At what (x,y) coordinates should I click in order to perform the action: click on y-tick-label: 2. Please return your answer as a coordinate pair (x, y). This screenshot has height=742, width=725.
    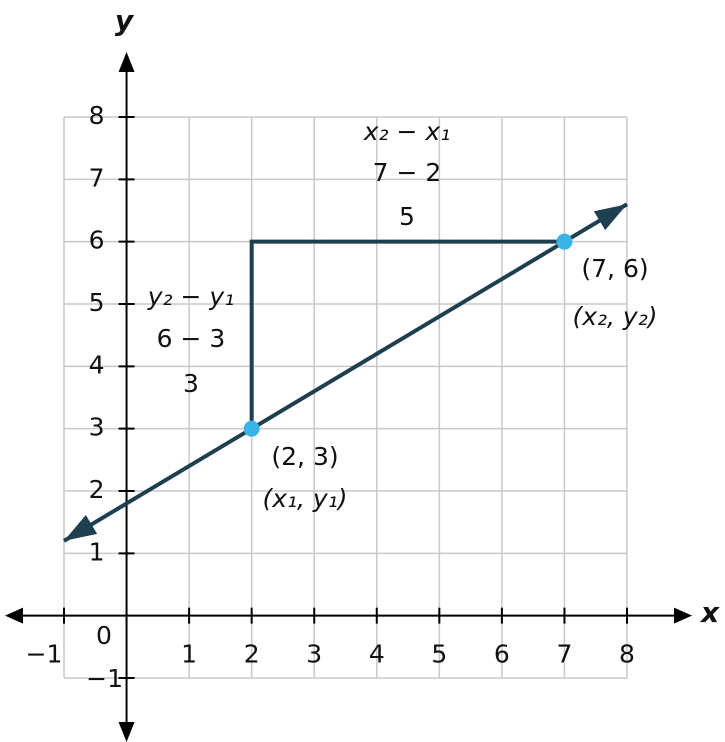
    Looking at the image, I should click on (97, 489).